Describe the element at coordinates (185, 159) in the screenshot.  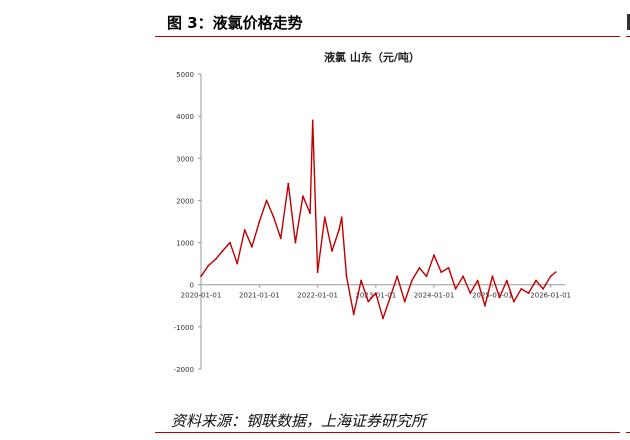
I see `y-tick-label: 3000` at that location.